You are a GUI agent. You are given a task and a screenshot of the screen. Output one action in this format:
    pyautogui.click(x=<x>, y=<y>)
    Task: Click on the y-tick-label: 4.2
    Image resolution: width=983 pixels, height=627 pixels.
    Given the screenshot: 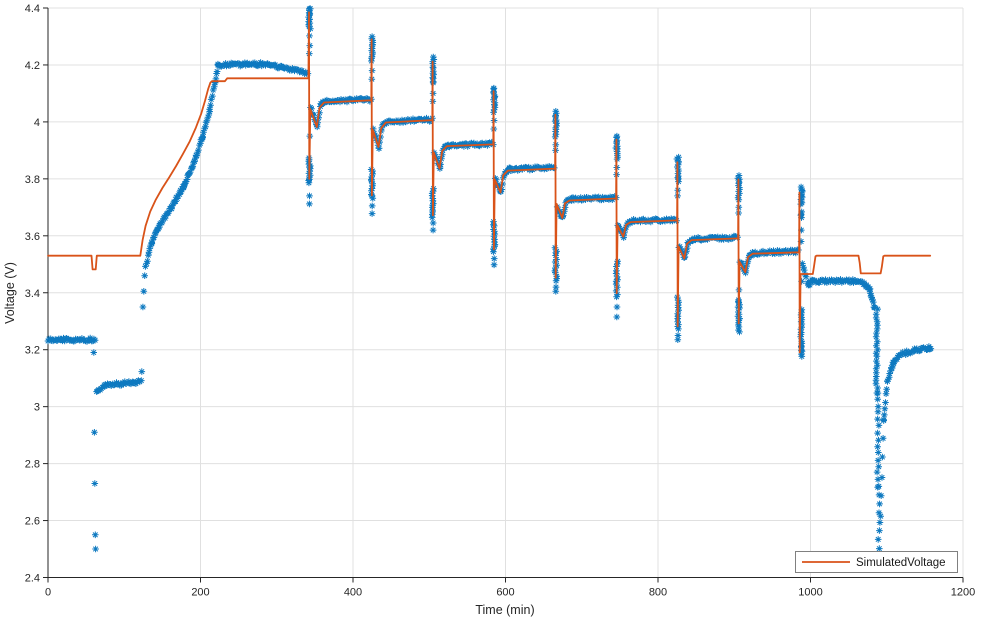 What is the action you would take?
    pyautogui.click(x=32, y=66)
    